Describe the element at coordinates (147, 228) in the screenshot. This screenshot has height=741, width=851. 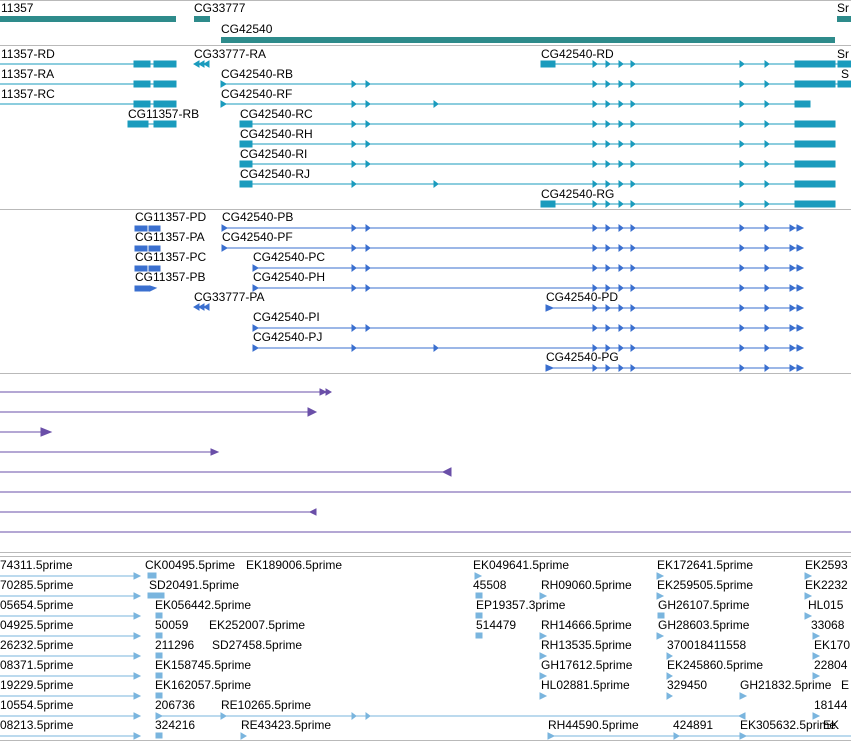
I see `protein-cg11357-pd` at that location.